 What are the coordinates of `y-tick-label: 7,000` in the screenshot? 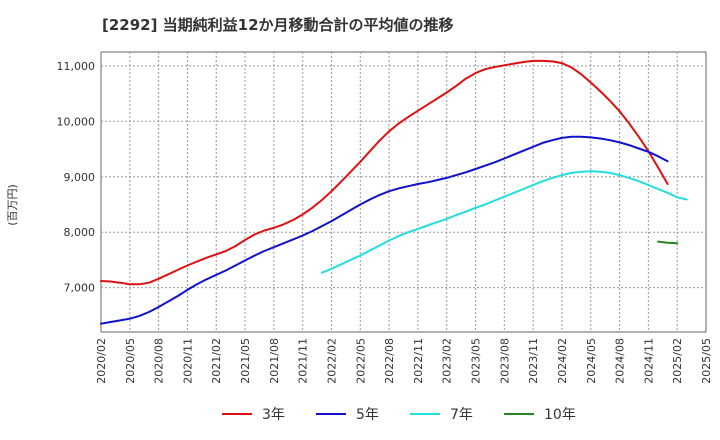 It's located at (80, 288).